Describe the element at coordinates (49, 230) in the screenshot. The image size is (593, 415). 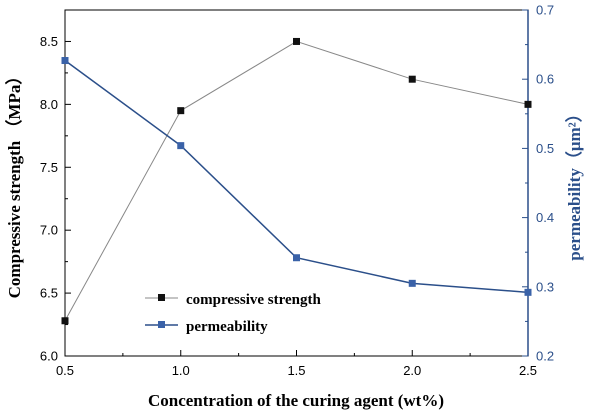
I see `y-left-tick-label-2: 7.0` at that location.